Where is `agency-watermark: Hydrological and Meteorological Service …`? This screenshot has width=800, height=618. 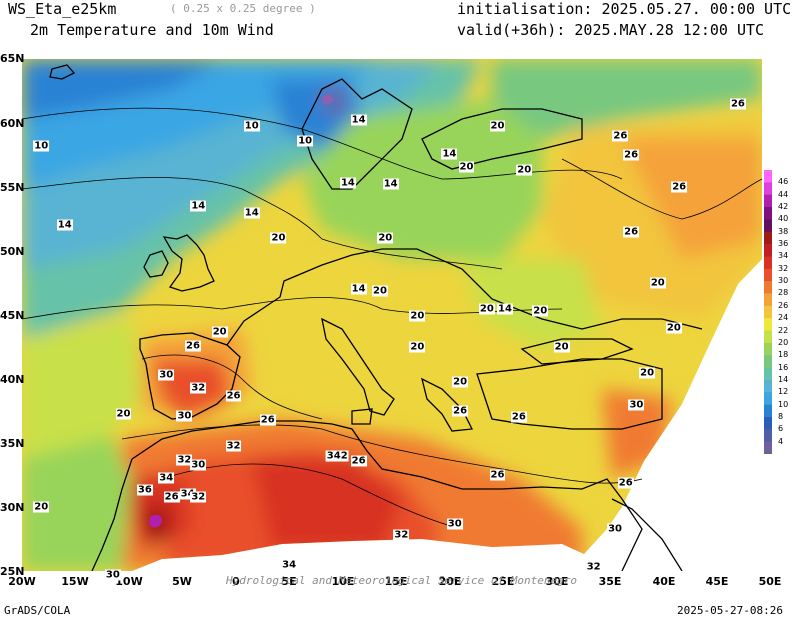 agency-watermark: Hydrological and Meteorological Service … is located at coordinates (401, 580).